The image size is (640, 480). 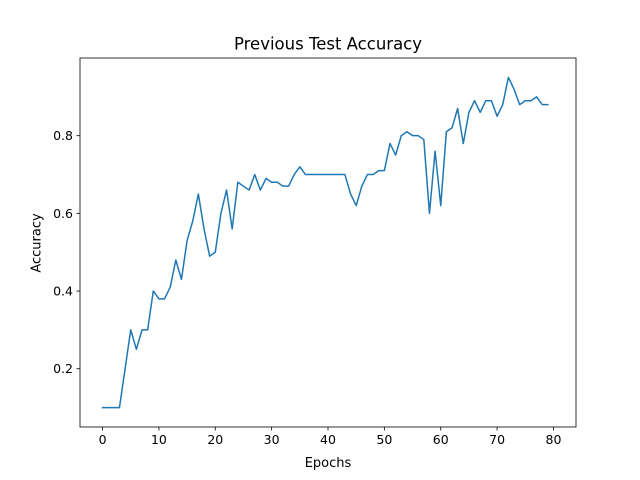 What do you see at coordinates (328, 439) in the screenshot?
I see `x-tick-label: 40` at bounding box center [328, 439].